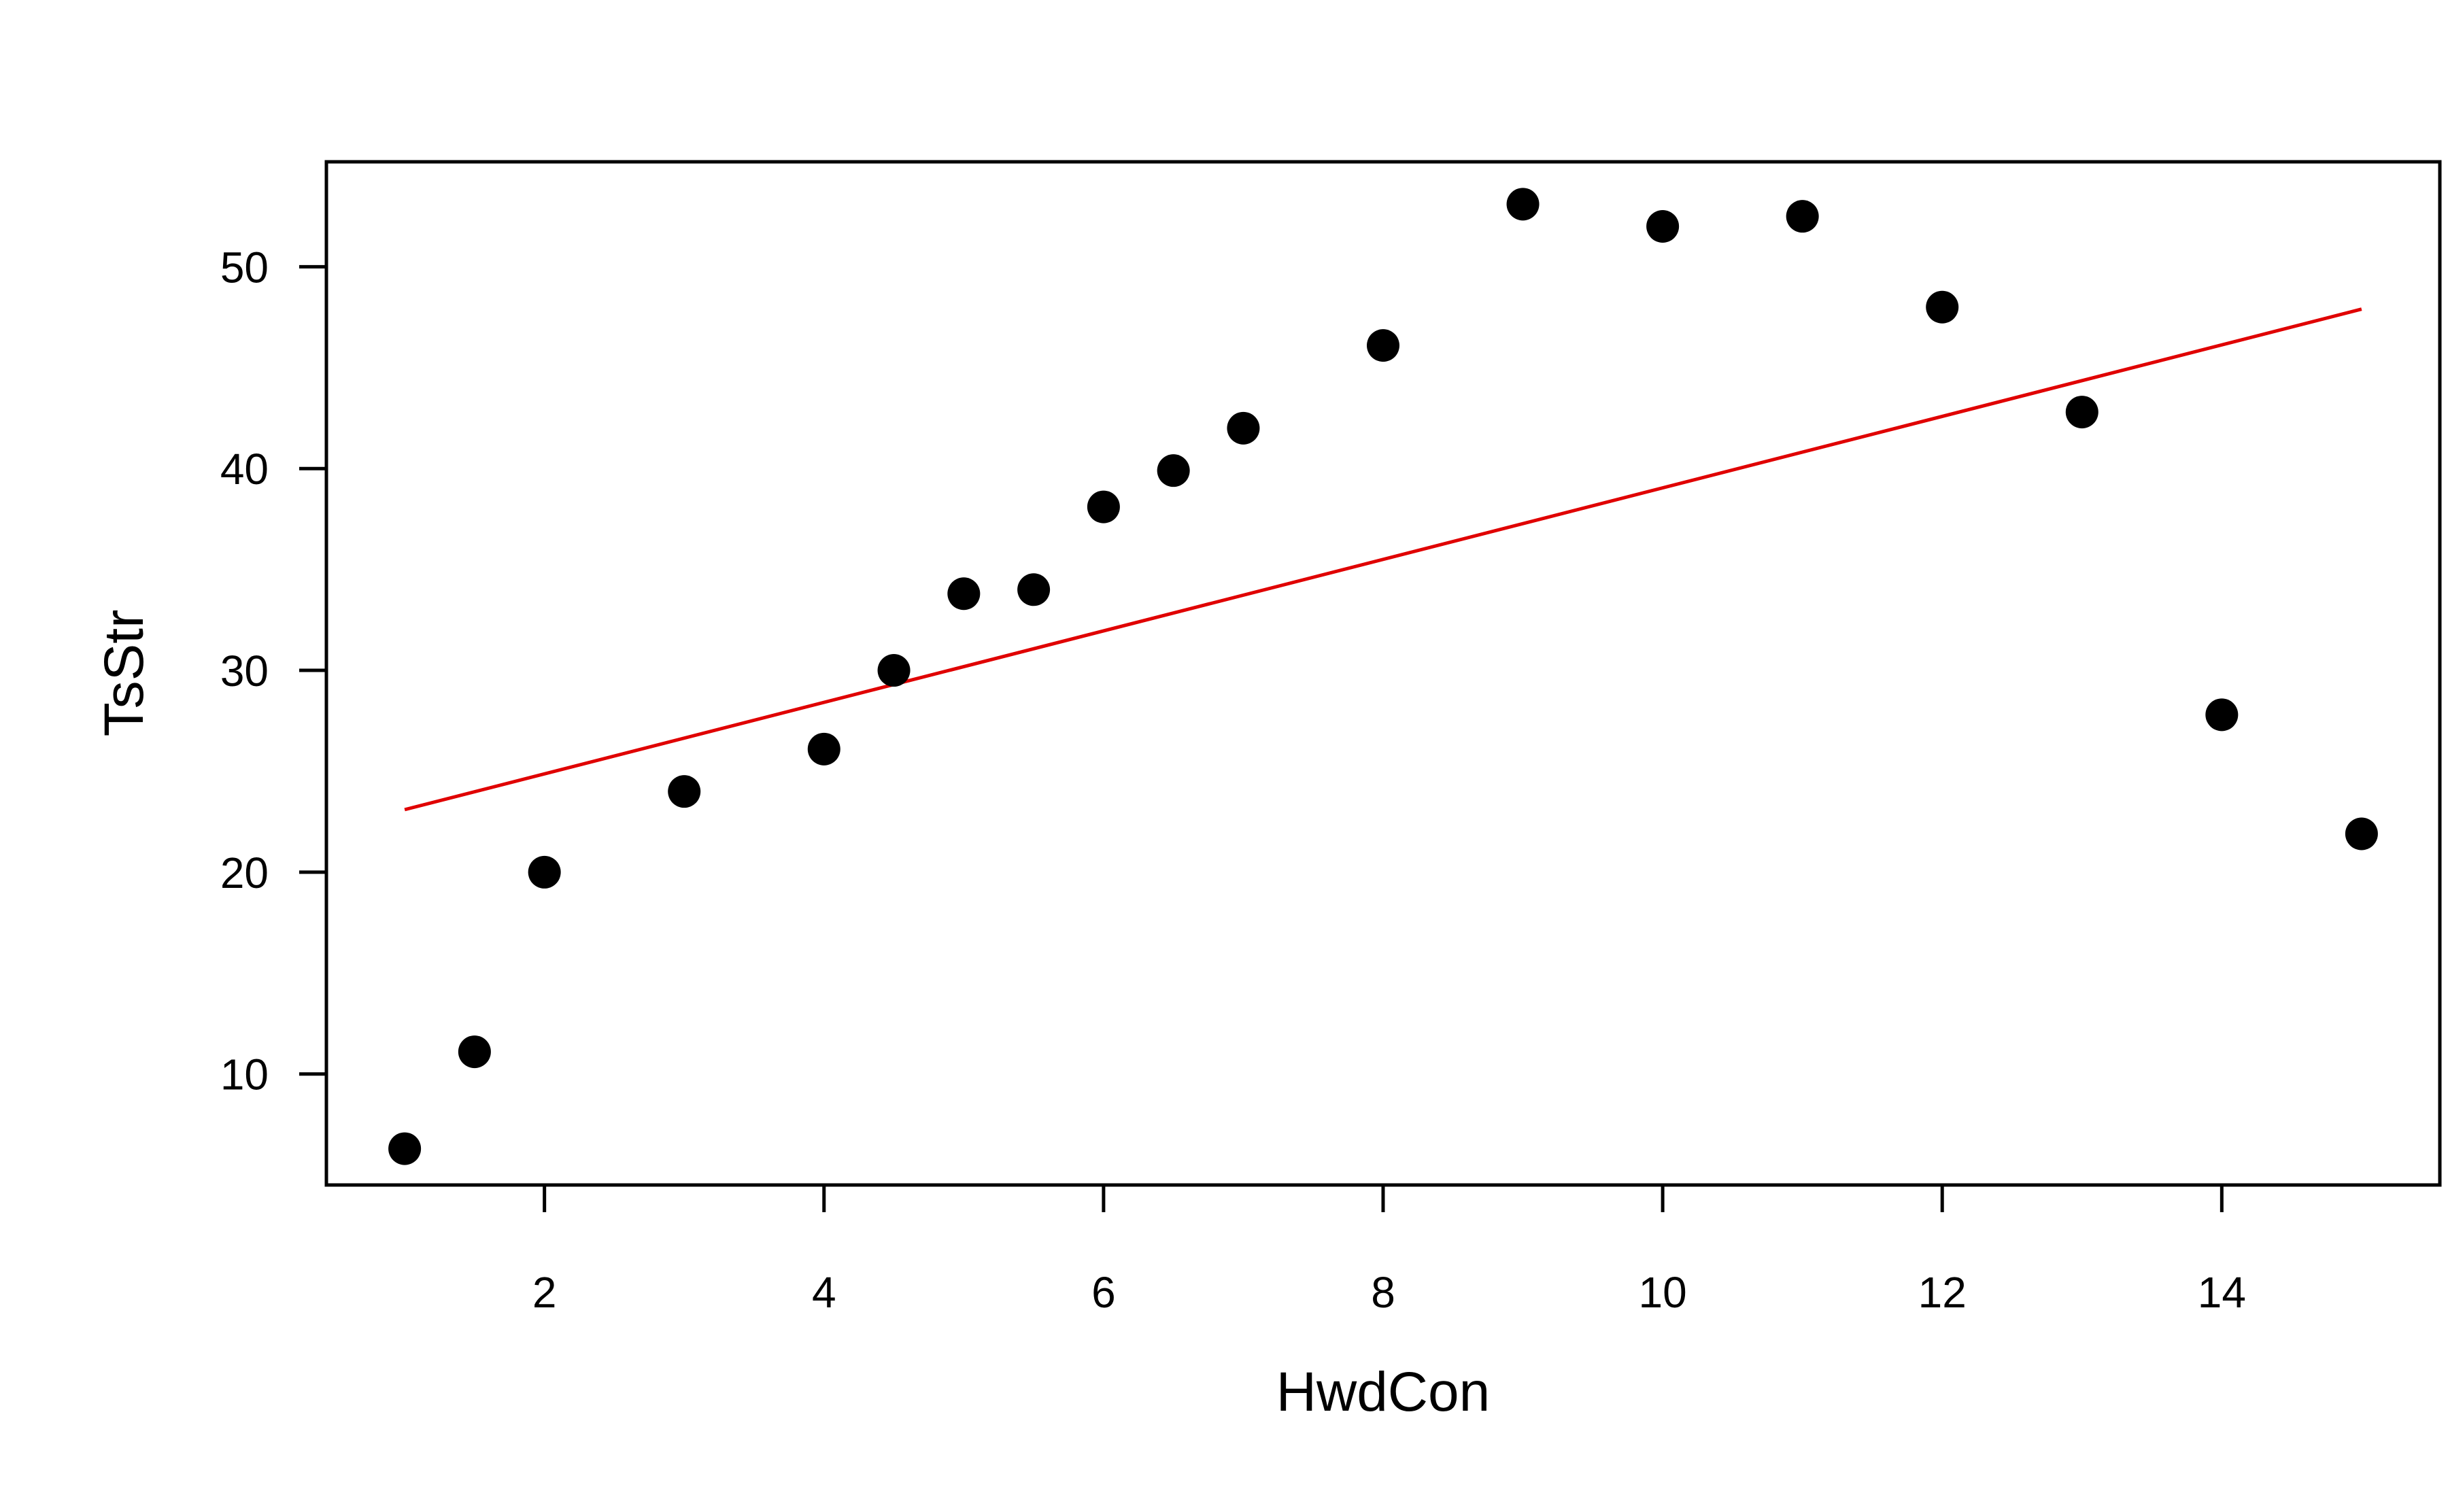 This screenshot has width=2448, height=1512. Describe the element at coordinates (1663, 1292) in the screenshot. I see `x-tick-label: 10` at that location.